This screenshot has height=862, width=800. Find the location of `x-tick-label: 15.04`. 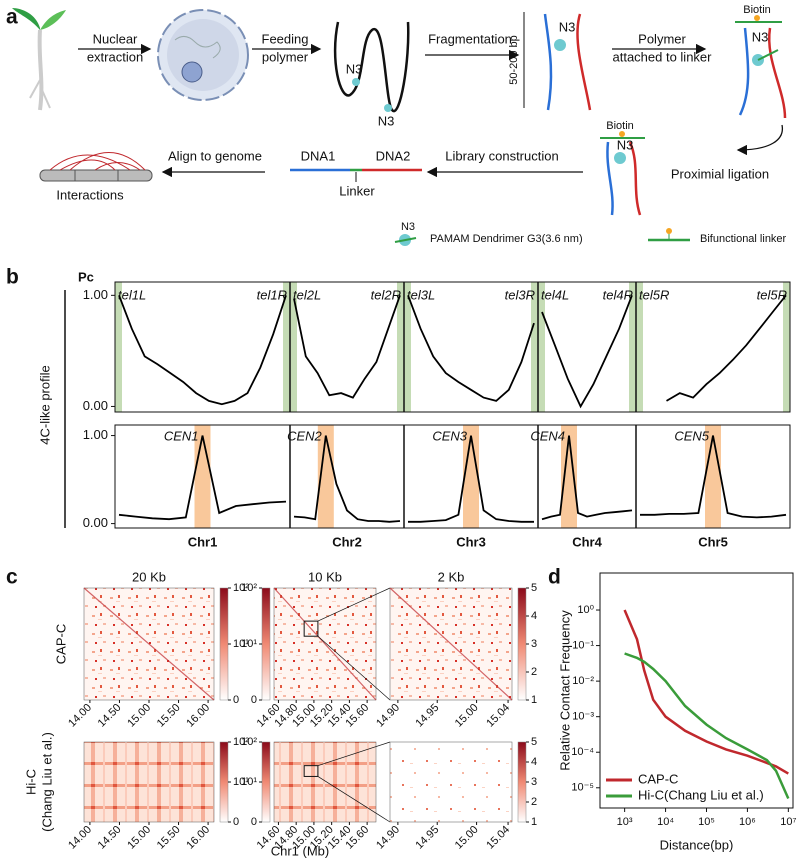

x-tick-label: 15.04 is located at coordinates (498, 716).